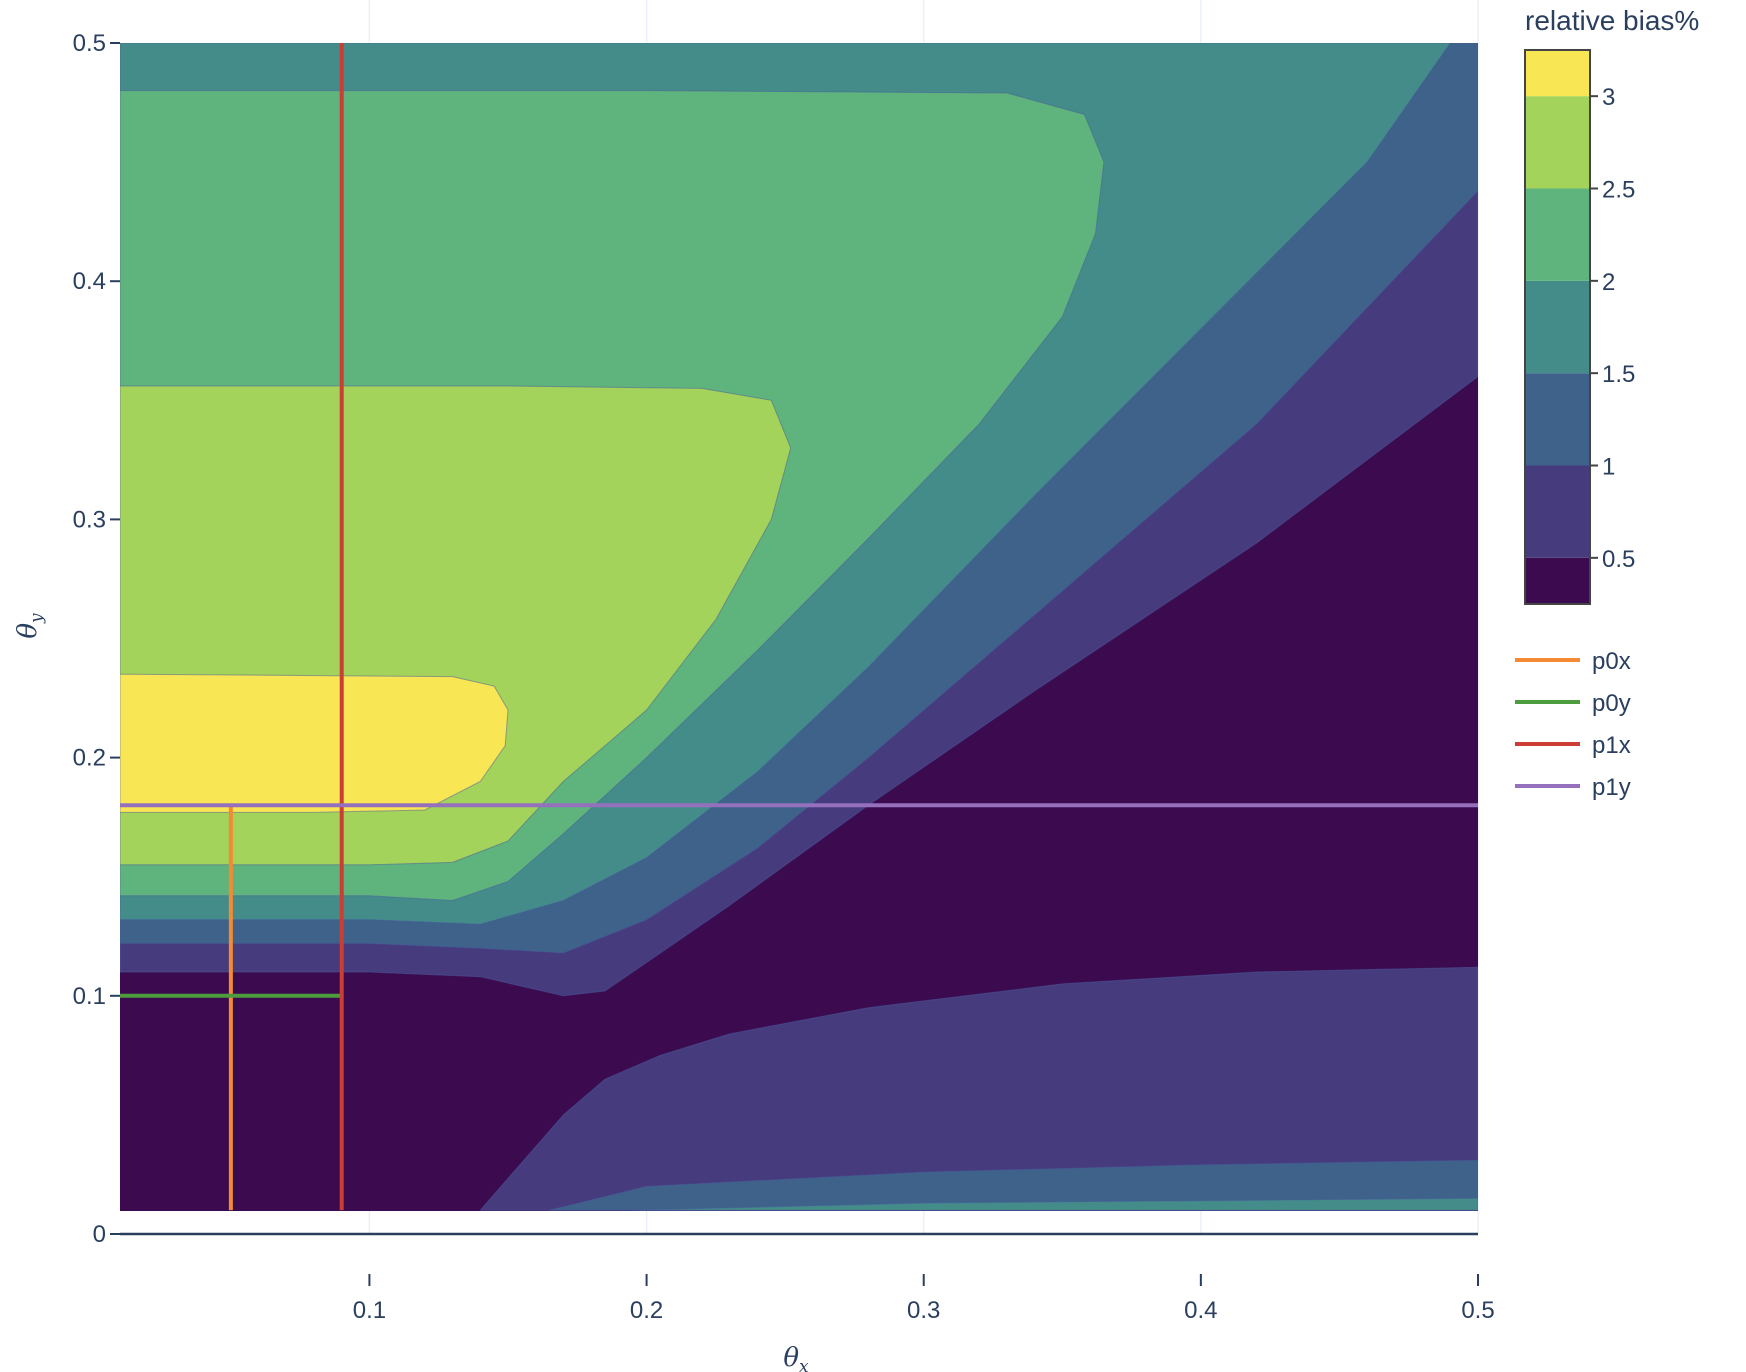 The height and width of the screenshot is (1372, 1746). What do you see at coordinates (1200, 1310) in the screenshot?
I see `x-tick-label: 0.4` at bounding box center [1200, 1310].